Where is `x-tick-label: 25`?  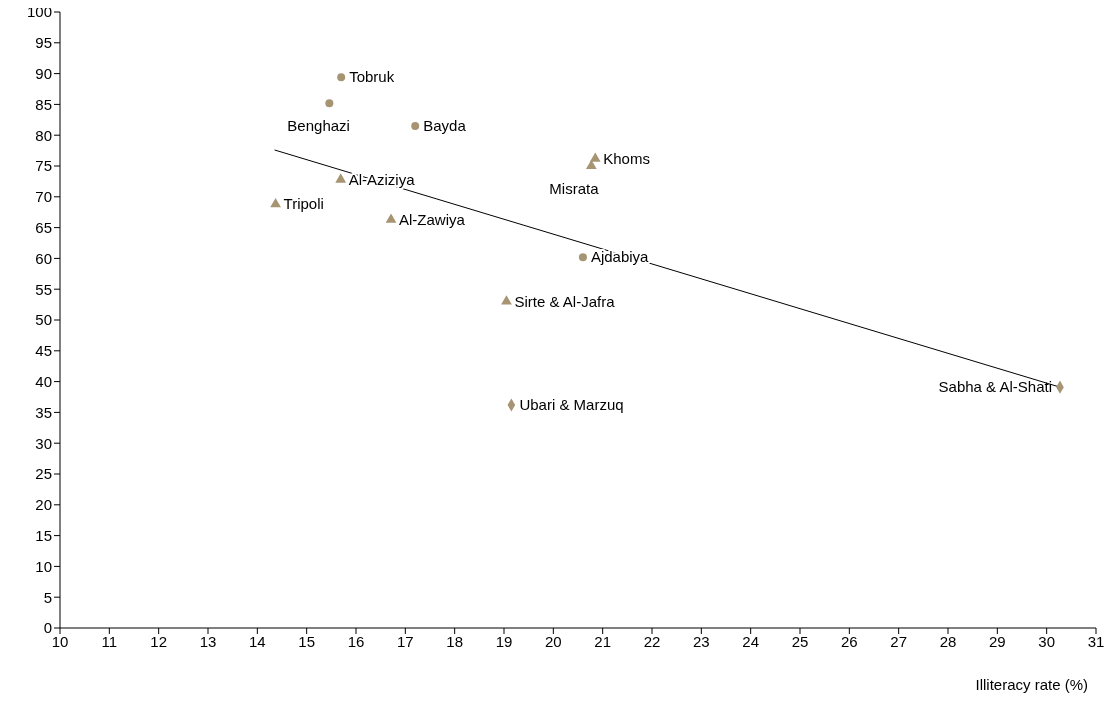 x-tick-label: 25 is located at coordinates (800, 641).